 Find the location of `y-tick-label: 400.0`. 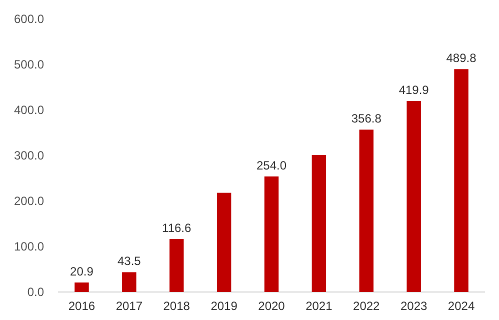

y-tick-label: 400.0 is located at coordinates (29, 110).